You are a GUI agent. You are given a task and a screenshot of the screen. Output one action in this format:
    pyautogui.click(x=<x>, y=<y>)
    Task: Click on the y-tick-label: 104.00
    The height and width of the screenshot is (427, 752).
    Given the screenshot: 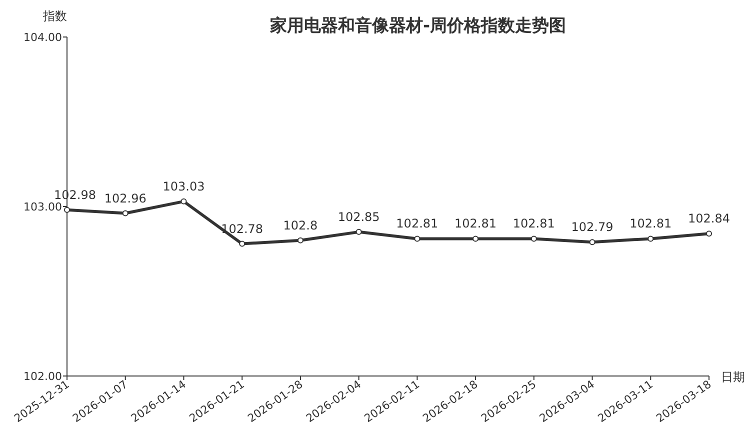 What is the action you would take?
    pyautogui.click(x=43, y=37)
    